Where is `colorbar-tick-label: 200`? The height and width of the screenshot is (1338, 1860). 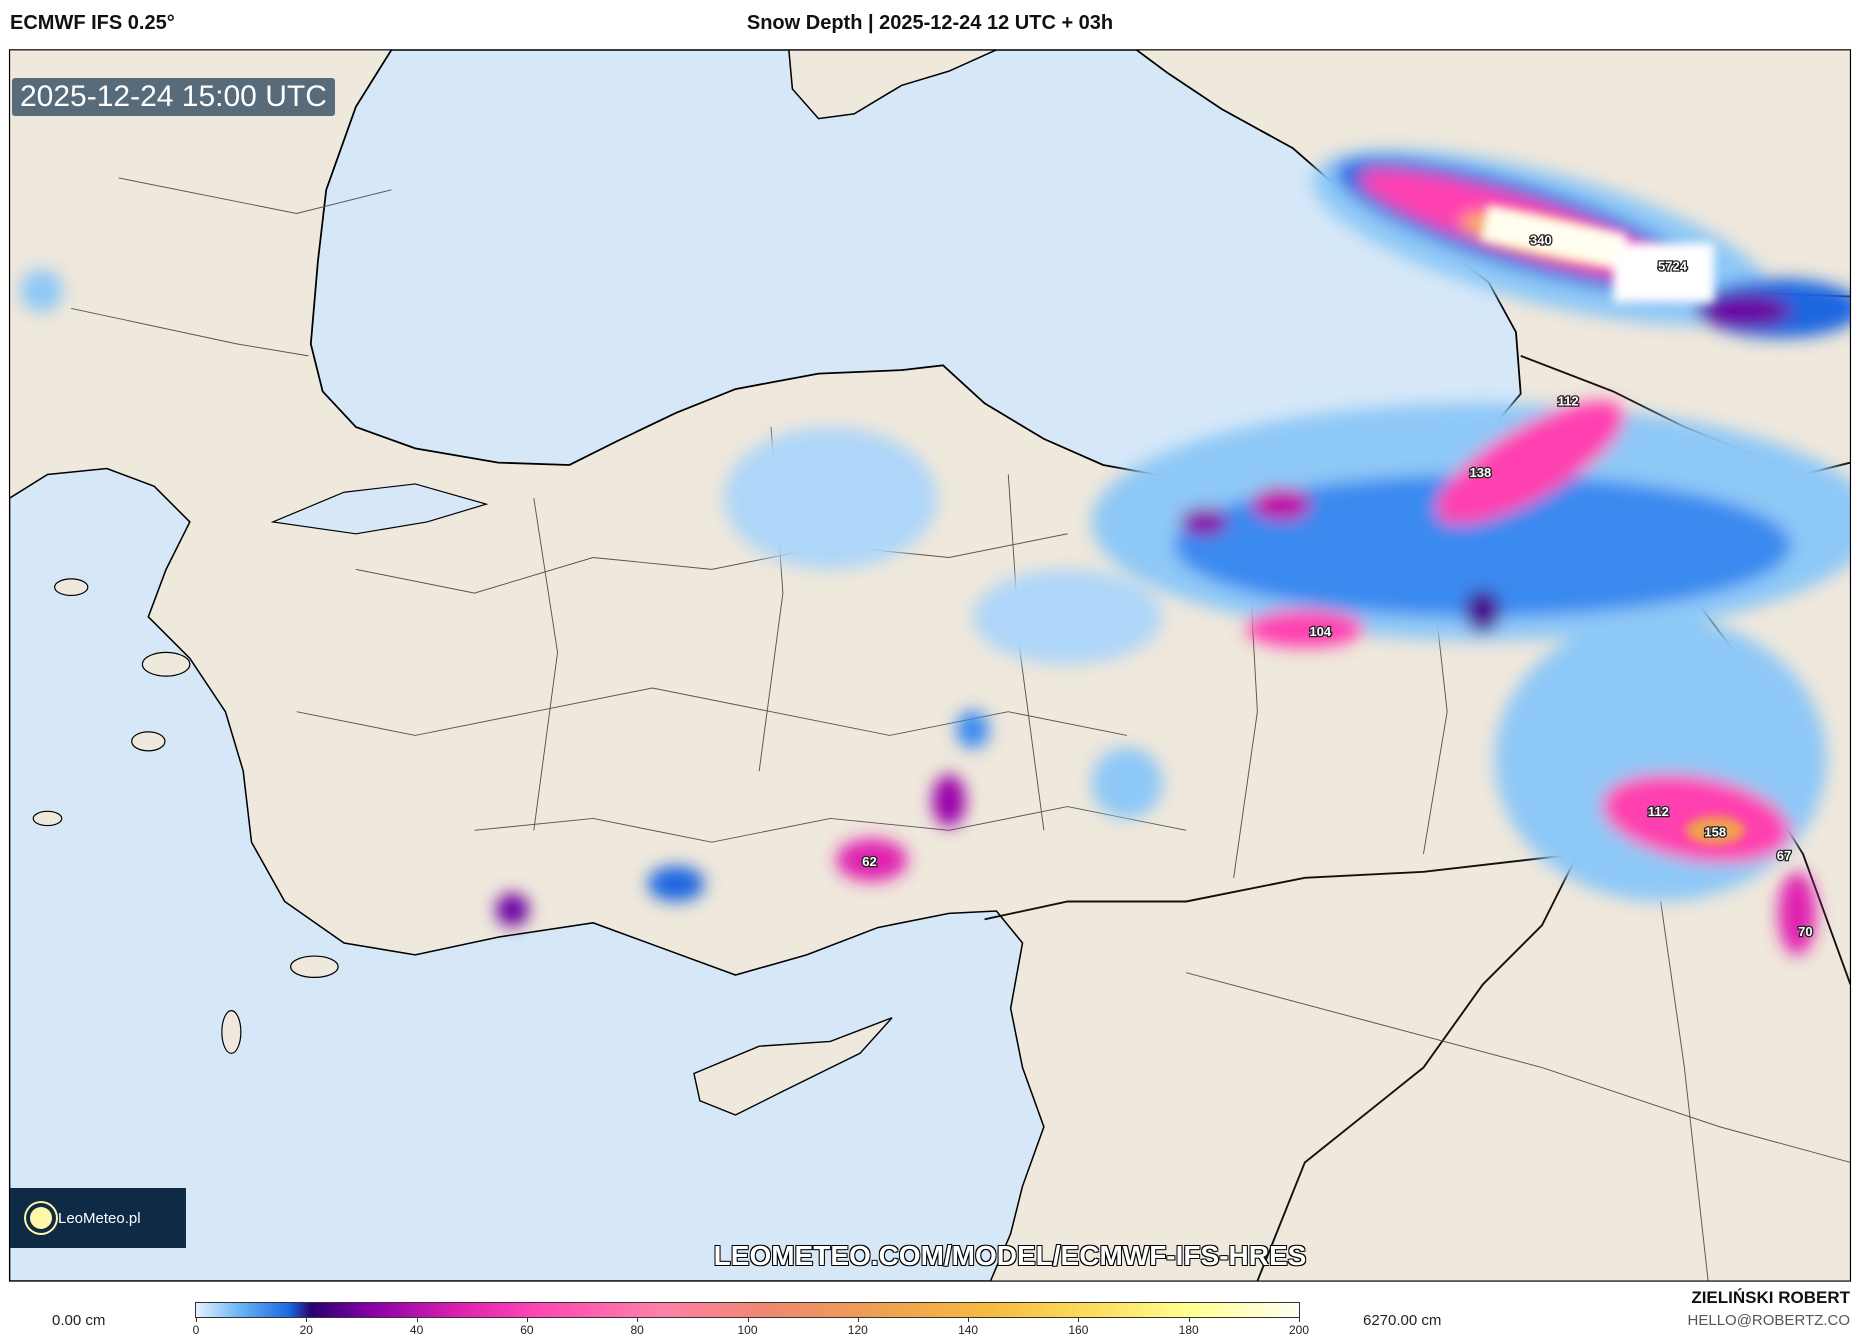
colorbar-tick-label: 200 is located at coordinates (1299, 1330).